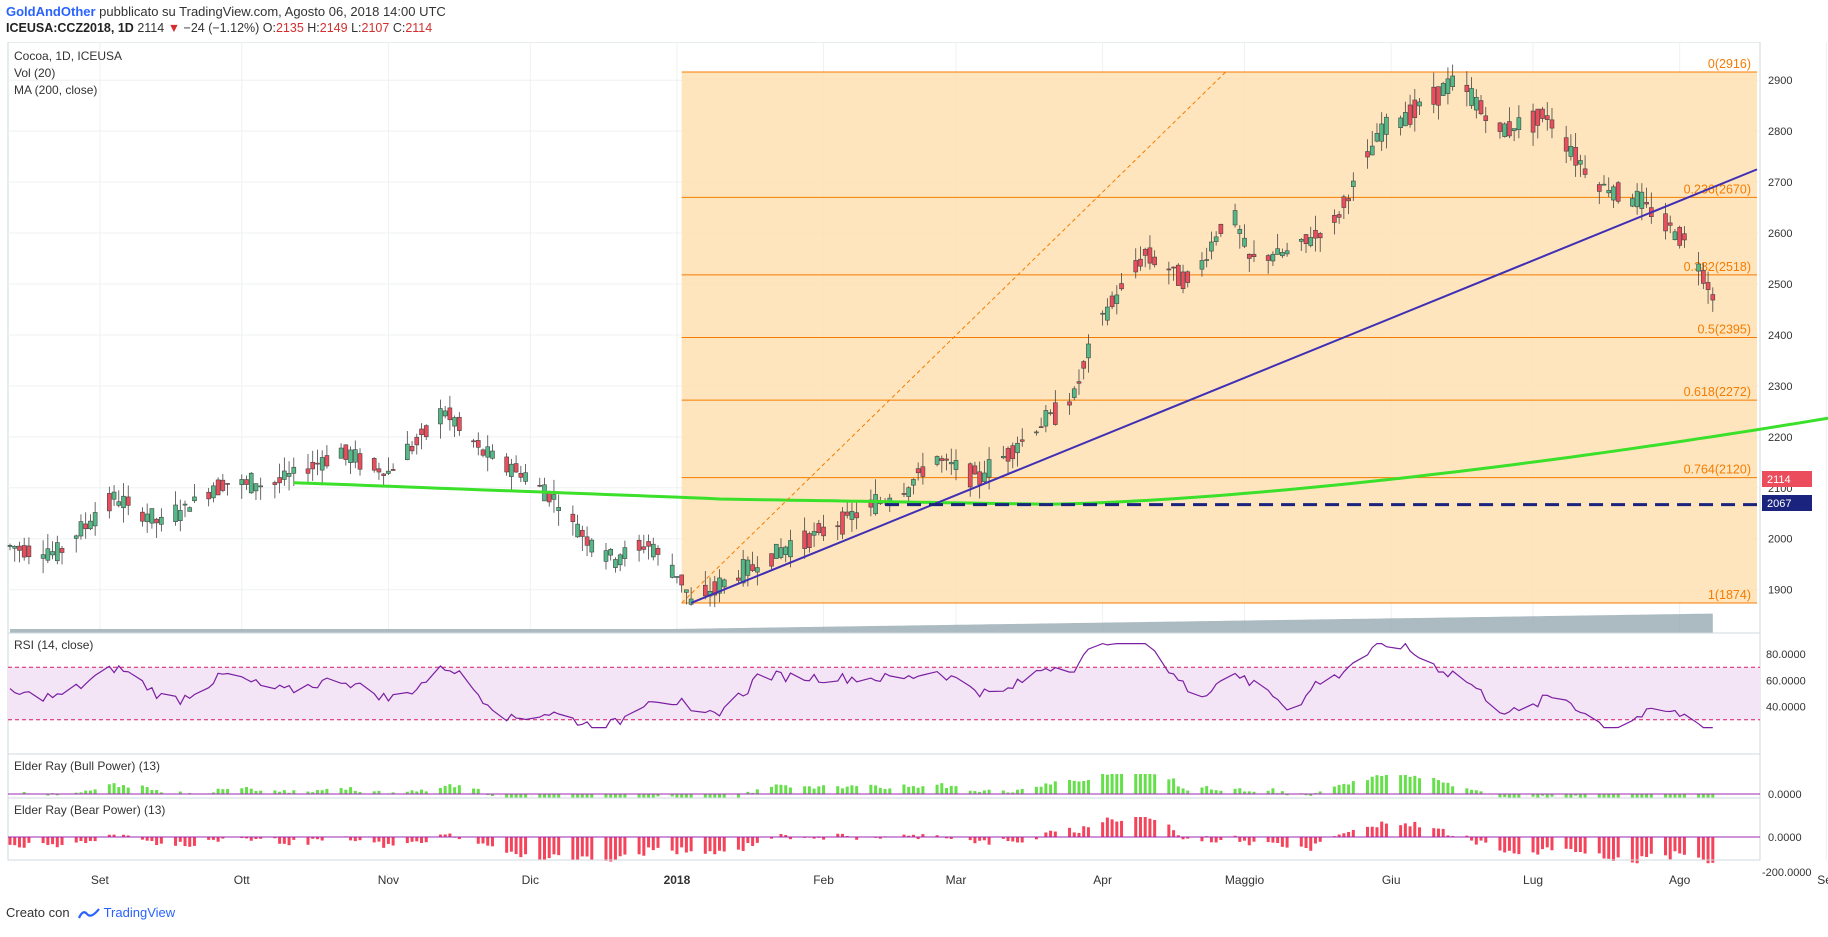  What do you see at coordinates (1780, 285) in the screenshot?
I see `price-tick: 2500` at bounding box center [1780, 285].